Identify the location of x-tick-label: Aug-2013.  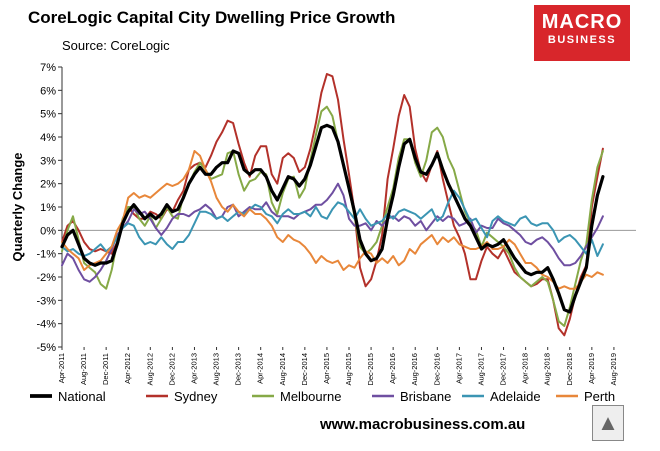
(216, 369).